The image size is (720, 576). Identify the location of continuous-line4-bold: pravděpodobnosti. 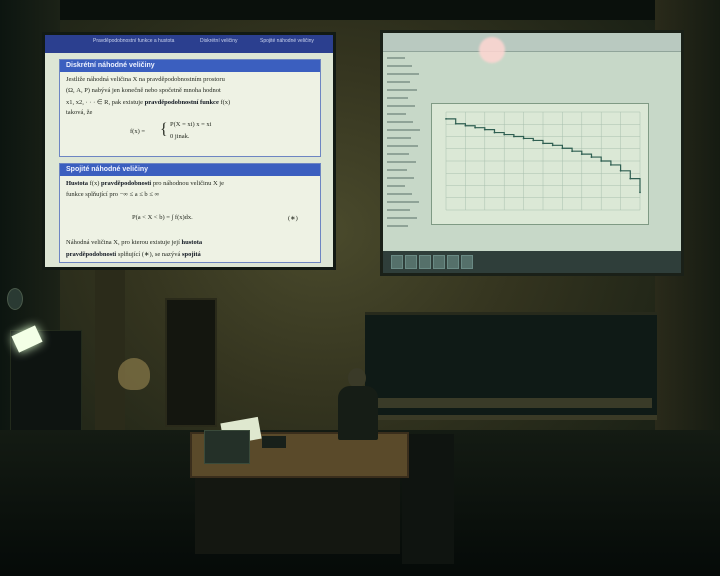
(91, 254).